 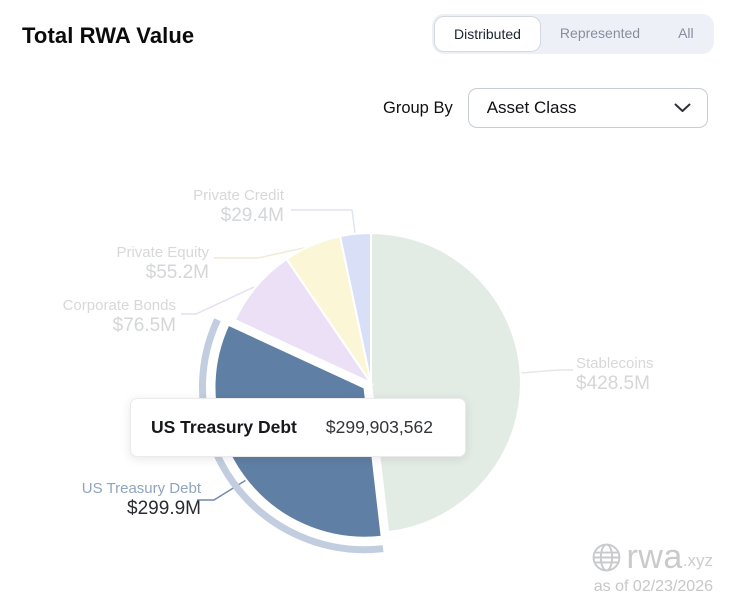 I want to click on tab-distributed: Distributed, so click(x=487, y=34).